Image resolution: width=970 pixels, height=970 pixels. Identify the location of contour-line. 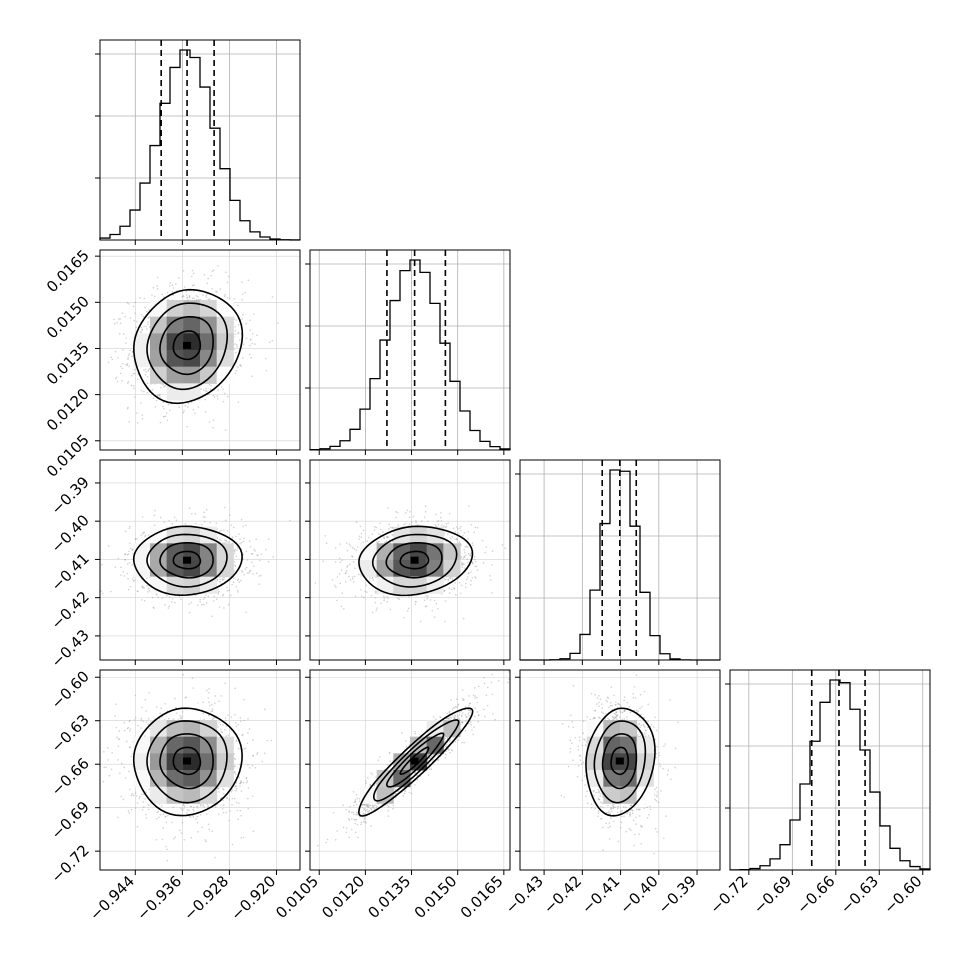
(414, 560).